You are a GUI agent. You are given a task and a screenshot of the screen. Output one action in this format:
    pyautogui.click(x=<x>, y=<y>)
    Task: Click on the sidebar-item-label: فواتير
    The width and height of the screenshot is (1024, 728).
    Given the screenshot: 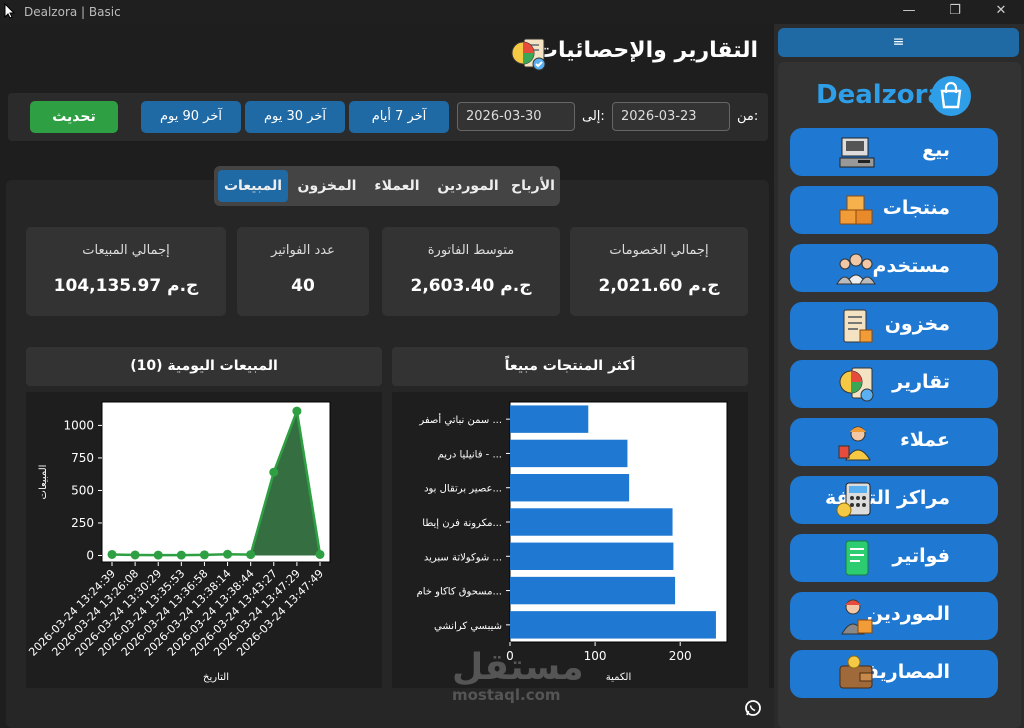 What is the action you would take?
    pyautogui.click(x=921, y=556)
    